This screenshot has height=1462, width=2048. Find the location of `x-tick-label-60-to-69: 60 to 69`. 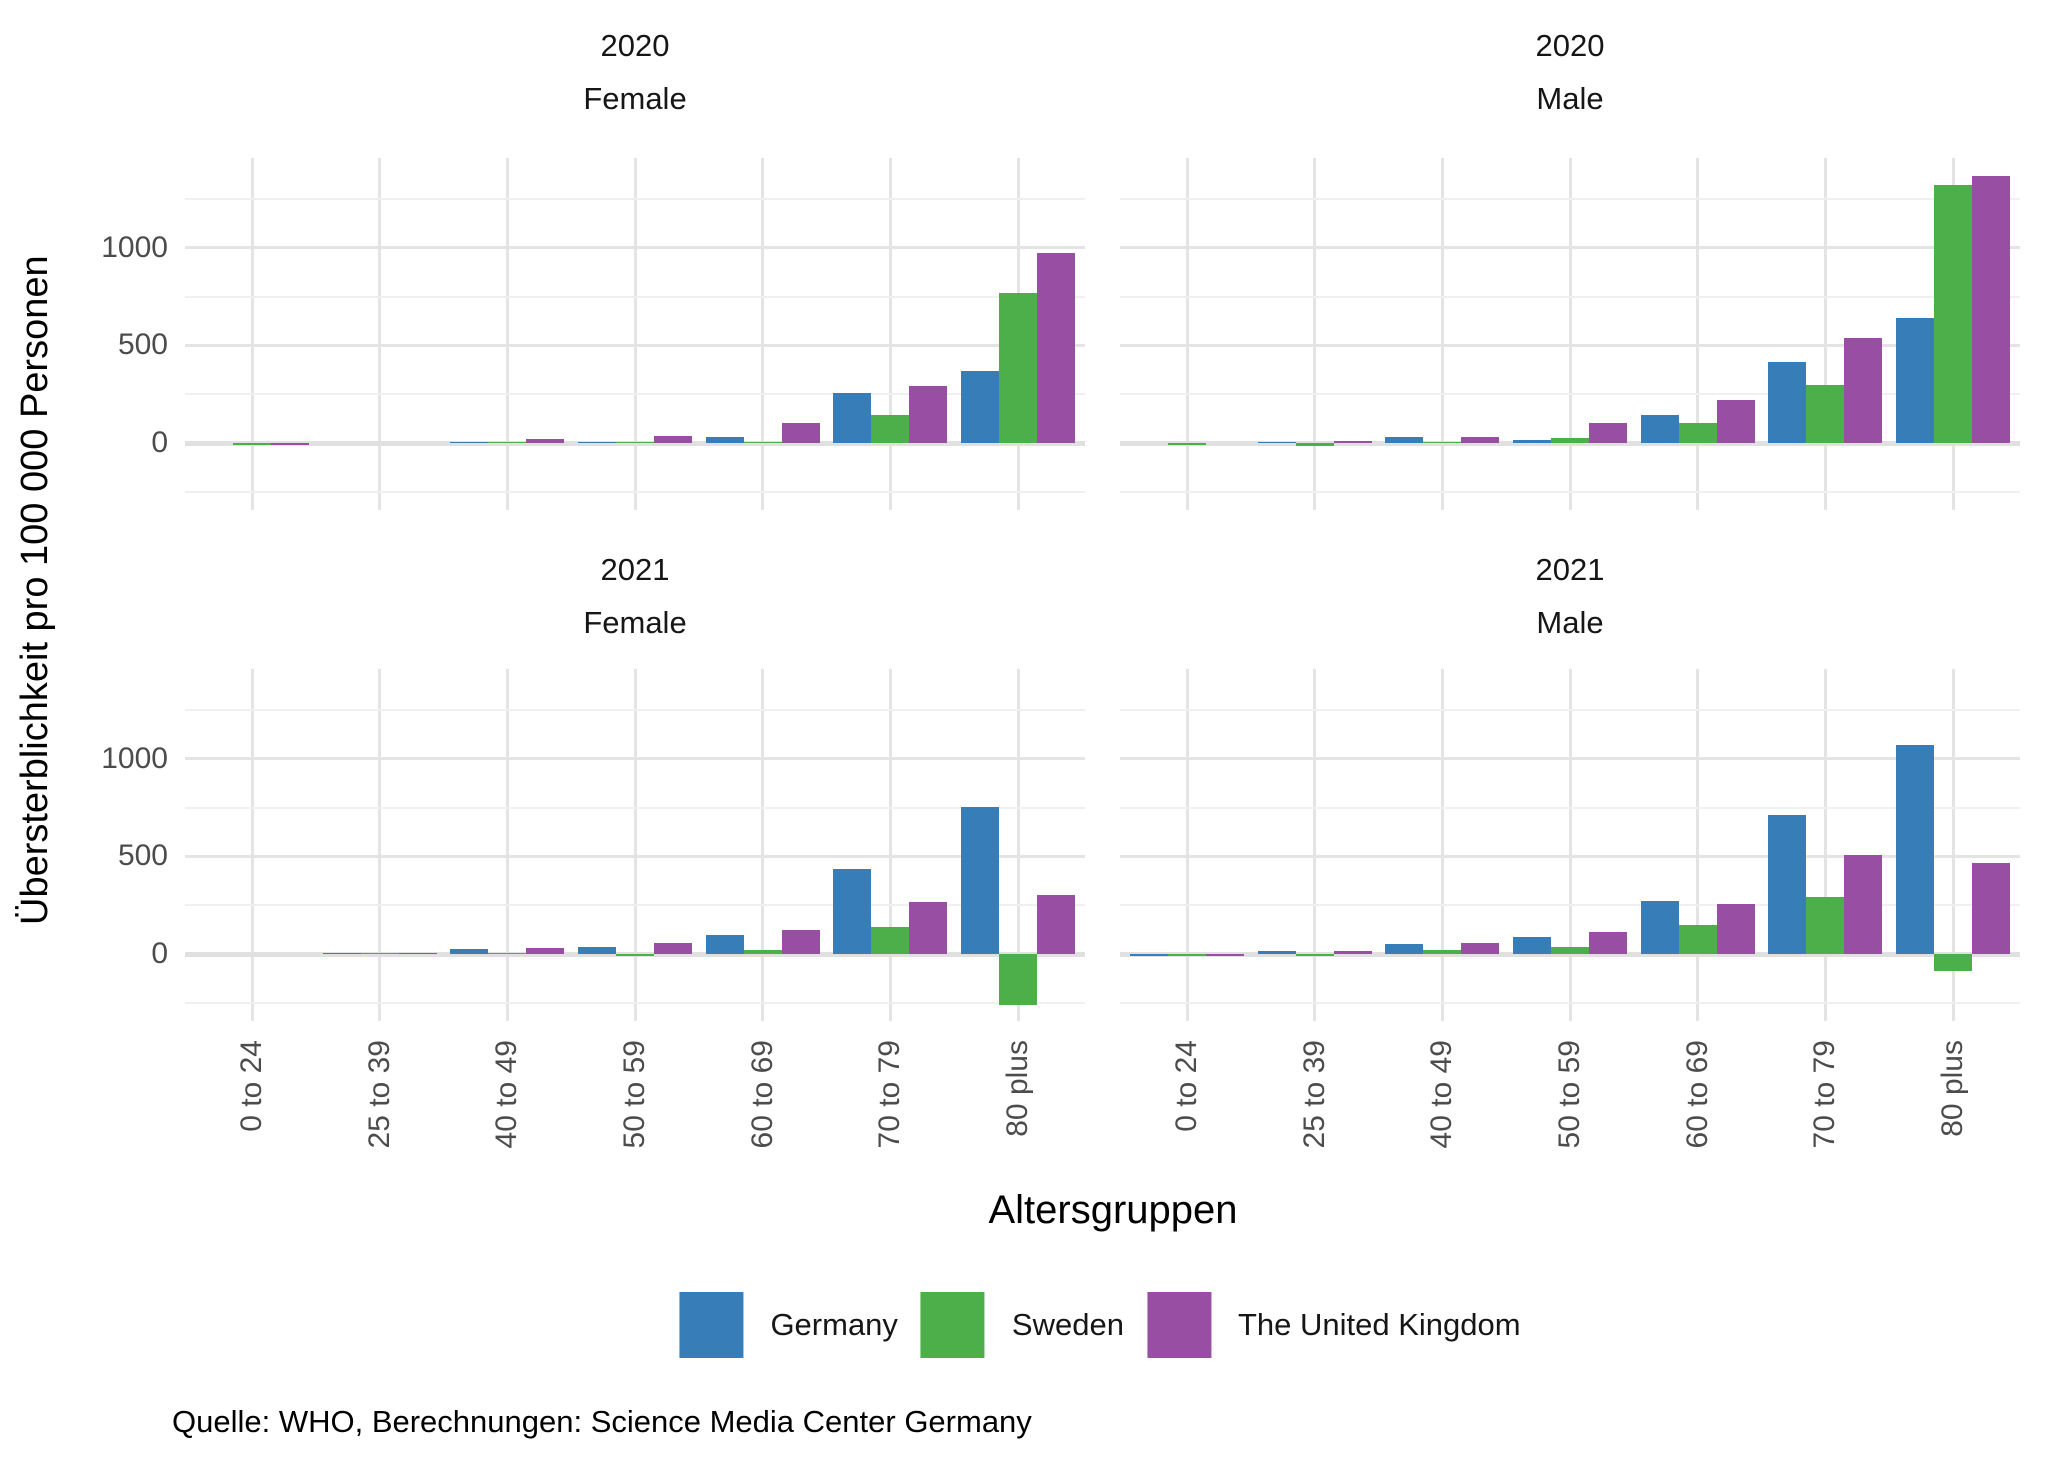

x-tick-label-60-to-69: 60 to 69 is located at coordinates (1698, 1094).